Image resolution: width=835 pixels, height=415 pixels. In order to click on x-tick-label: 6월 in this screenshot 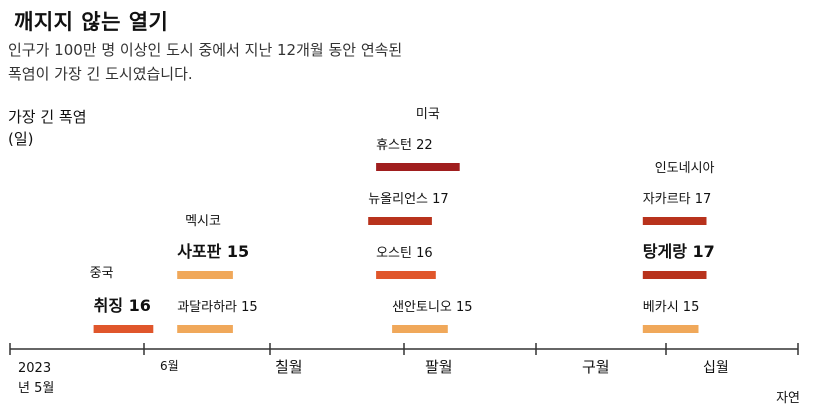, I will do `click(169, 366)`.